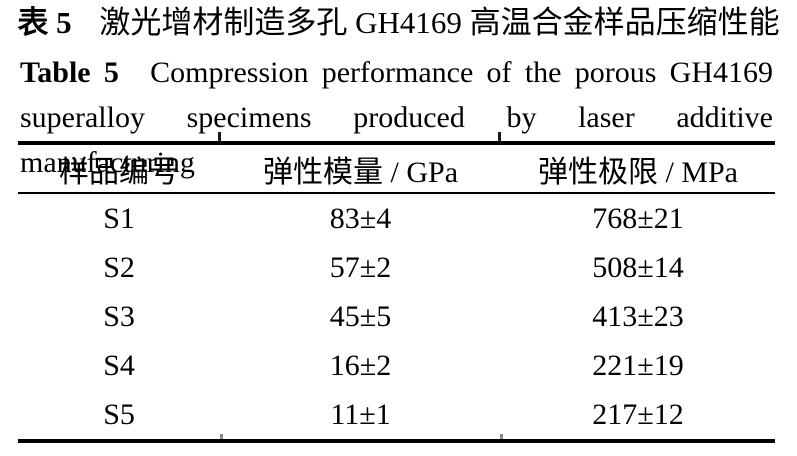  Describe the element at coordinates (396, 414) in the screenshot. I see `table-row: S5 11±1 217±12` at that location.